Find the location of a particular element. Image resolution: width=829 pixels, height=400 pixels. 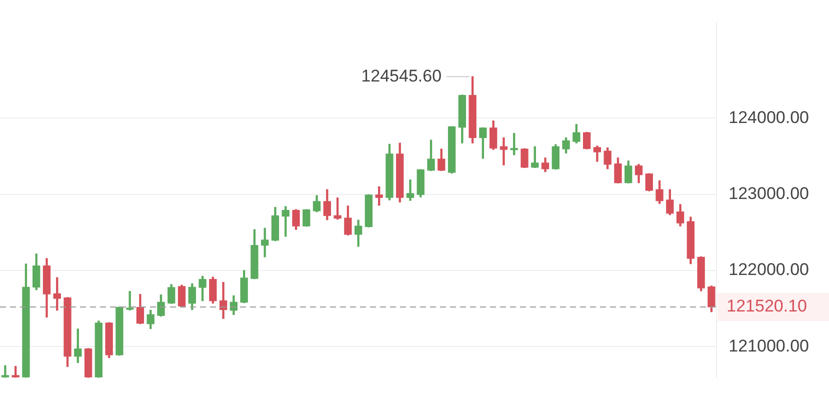

y-tick-label: 124000.00 is located at coordinates (769, 117).